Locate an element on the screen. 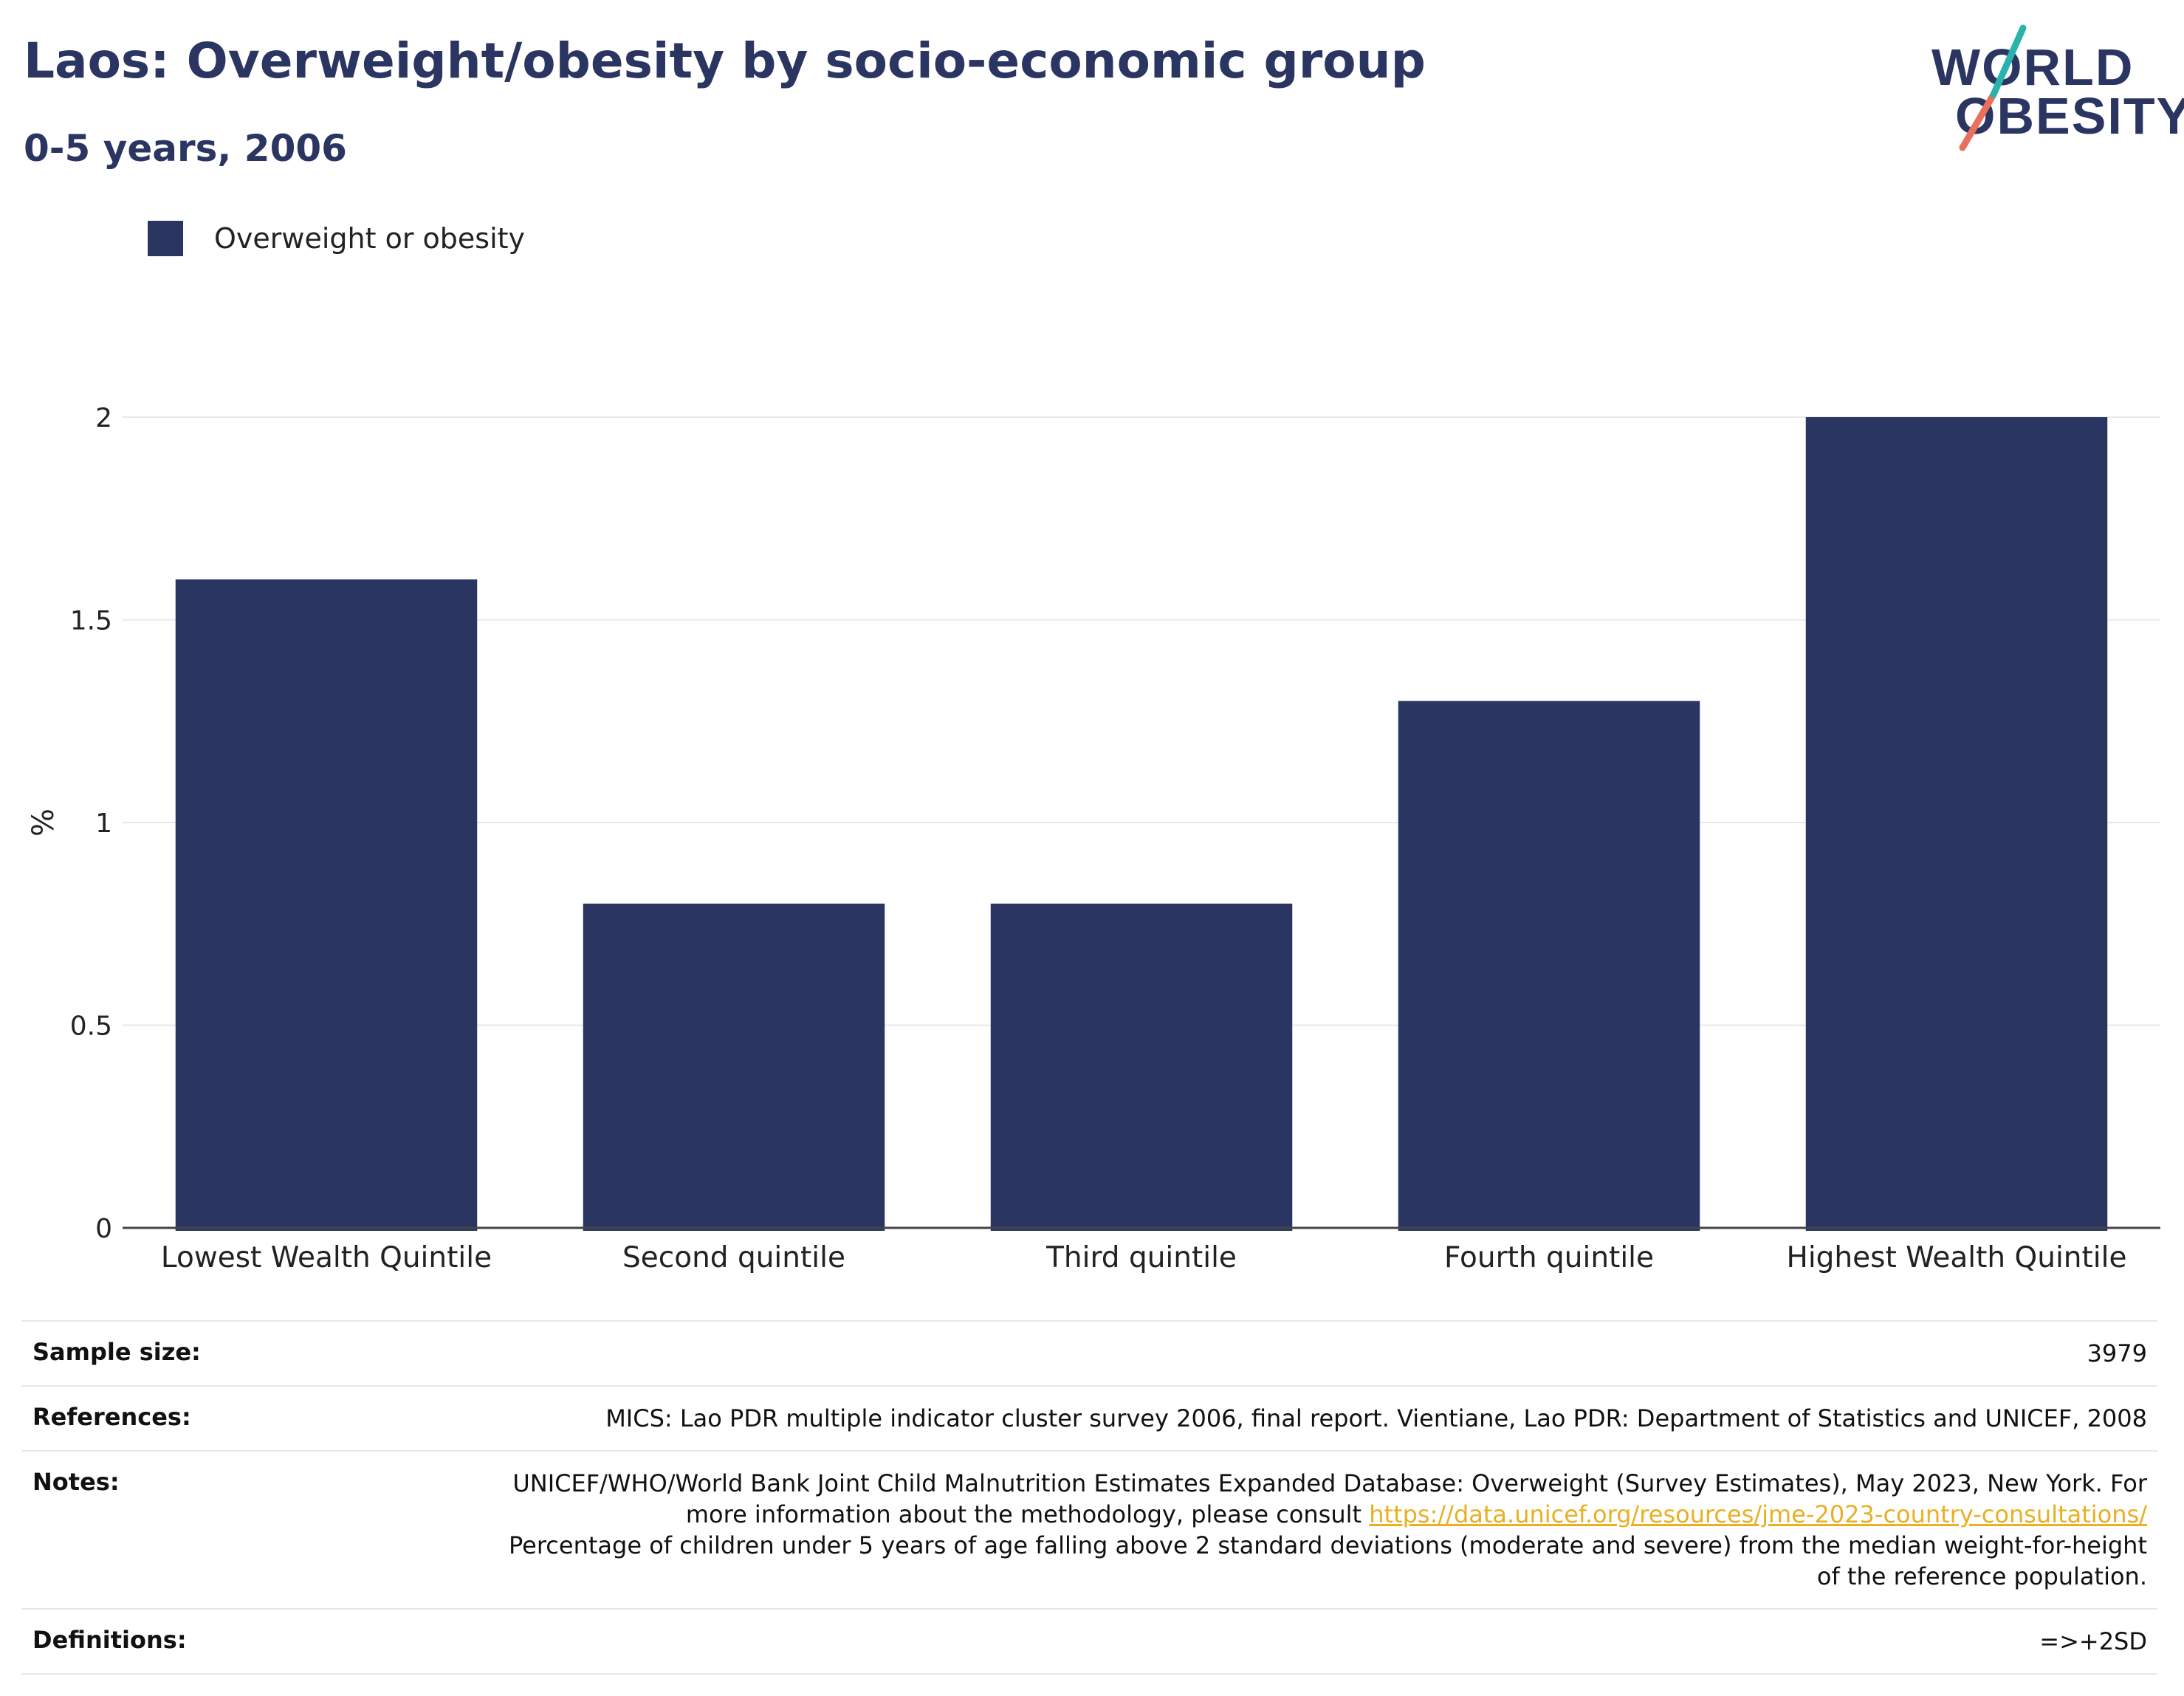  y-tick-label: 0.5 is located at coordinates (91, 1027).